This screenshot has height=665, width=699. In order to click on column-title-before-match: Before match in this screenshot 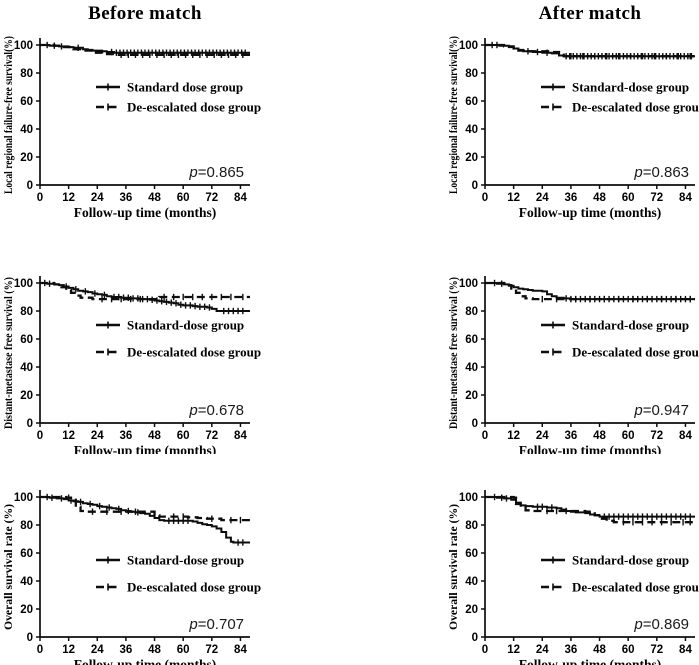, I will do `click(145, 13)`.